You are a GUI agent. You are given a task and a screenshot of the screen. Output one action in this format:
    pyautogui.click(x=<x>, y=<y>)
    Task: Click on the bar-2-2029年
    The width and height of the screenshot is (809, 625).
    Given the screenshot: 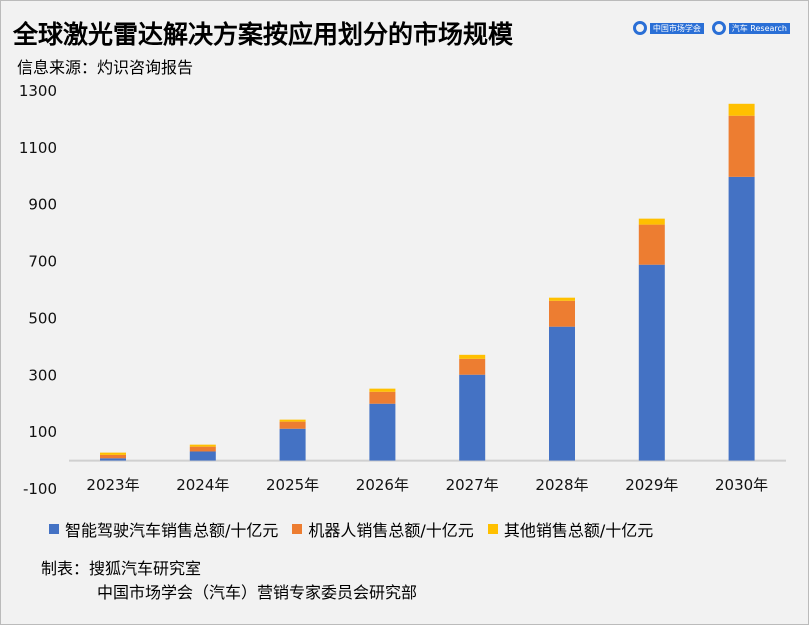 What is the action you would take?
    pyautogui.click(x=651, y=221)
    